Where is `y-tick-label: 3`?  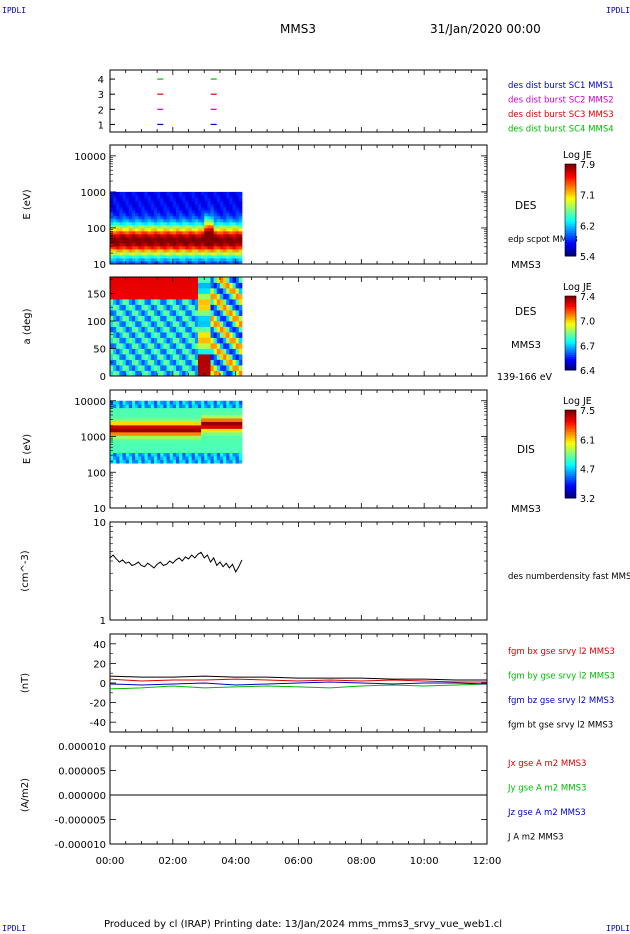
y-tick-label: 3 is located at coordinates (101, 95).